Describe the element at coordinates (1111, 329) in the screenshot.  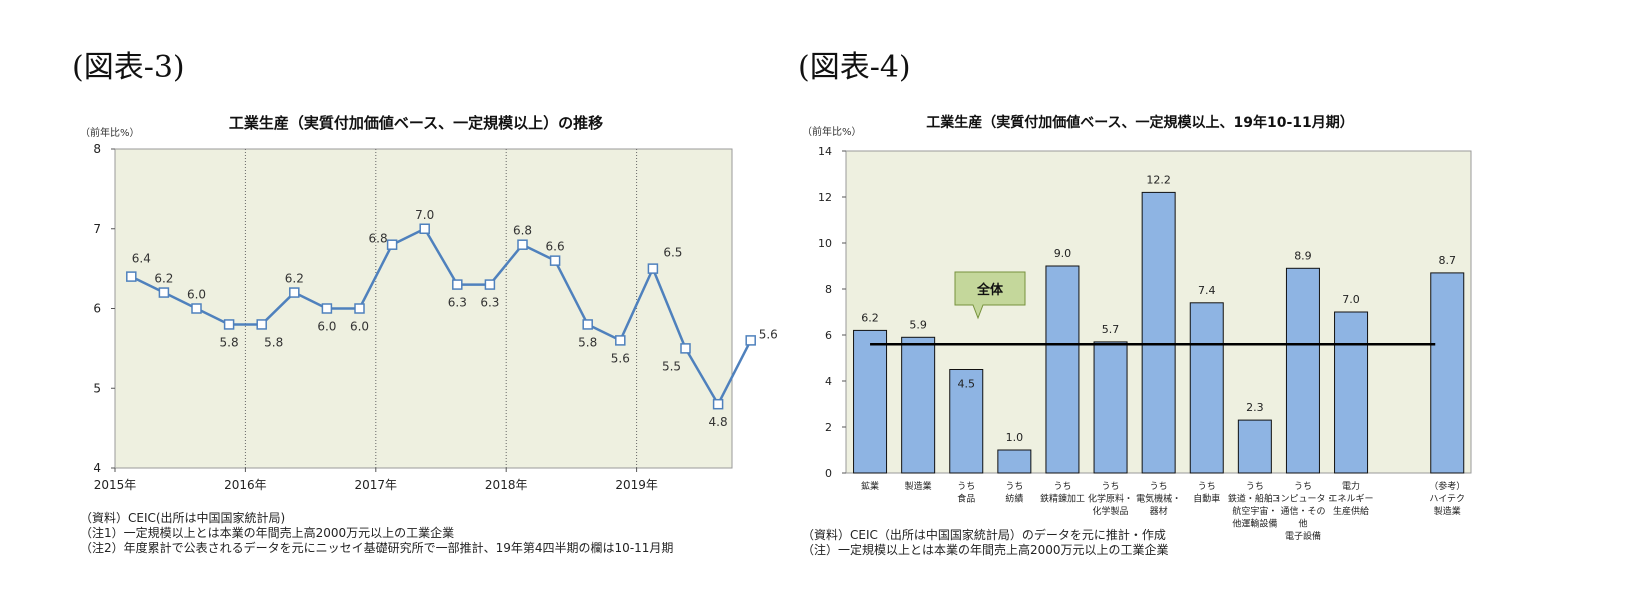
I see `data-label: 5.7` at that location.